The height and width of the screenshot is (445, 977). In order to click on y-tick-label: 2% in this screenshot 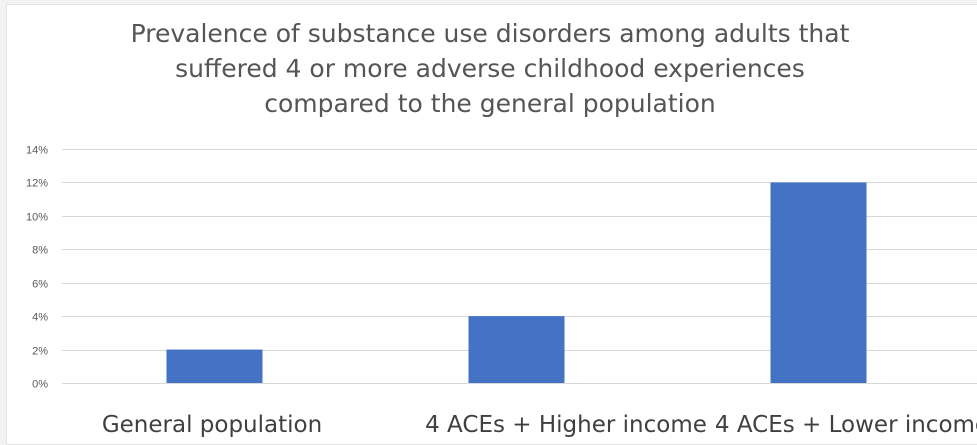, I will do `click(40, 352)`.